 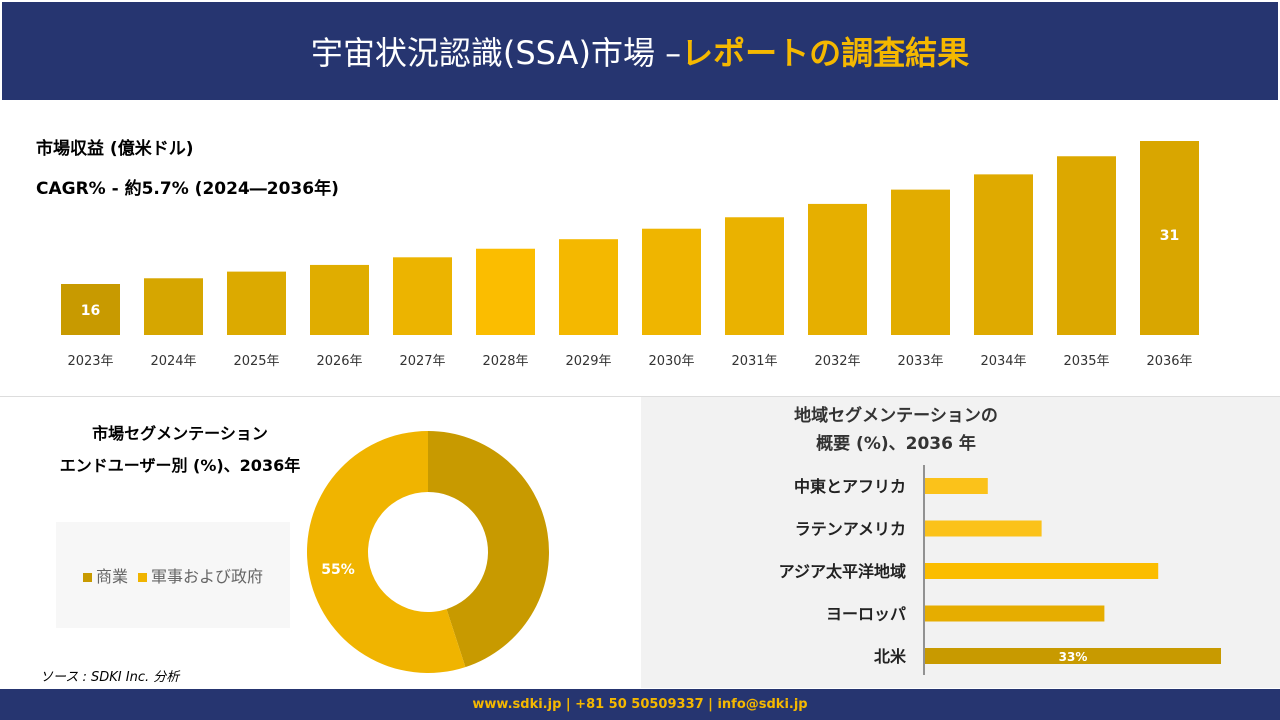 What do you see at coordinates (754, 276) in the screenshot?
I see `bar-2031年` at bounding box center [754, 276].